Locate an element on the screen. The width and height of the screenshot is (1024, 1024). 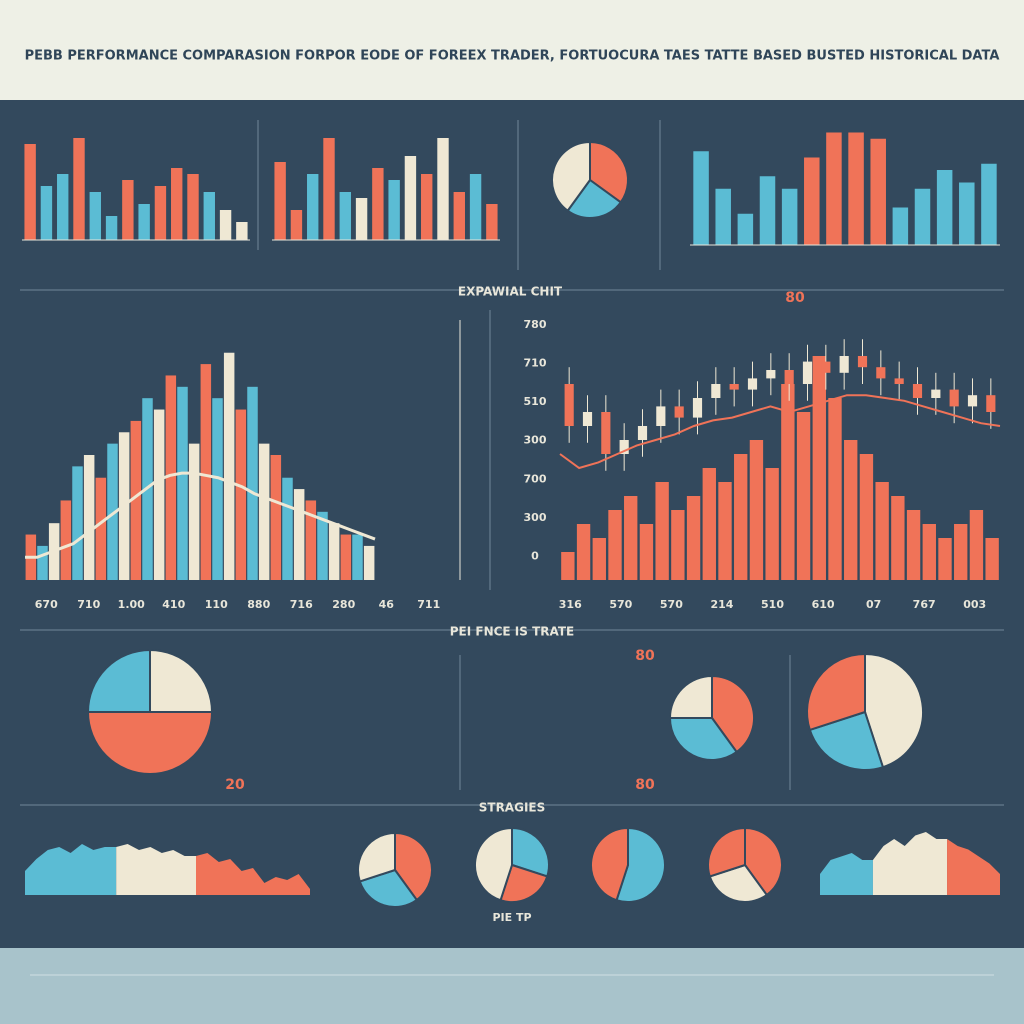
x-tick-label: 710 is located at coordinates (88, 604).